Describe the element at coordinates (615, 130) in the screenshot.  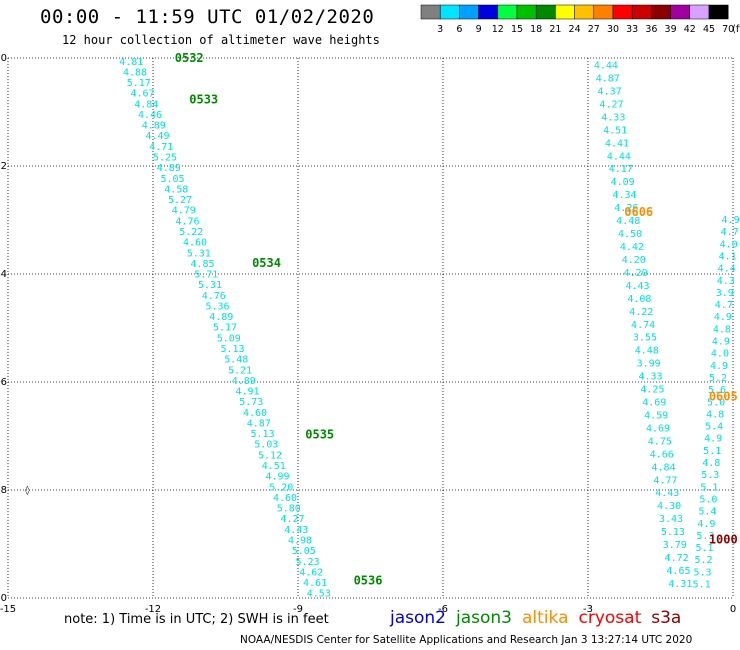
I see `wave-height-value: 4.51` at that location.